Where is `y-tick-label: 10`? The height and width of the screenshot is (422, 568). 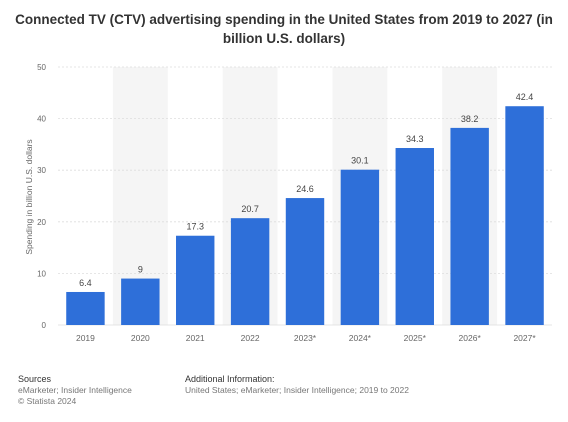 y-tick-label: 10 is located at coordinates (41, 273).